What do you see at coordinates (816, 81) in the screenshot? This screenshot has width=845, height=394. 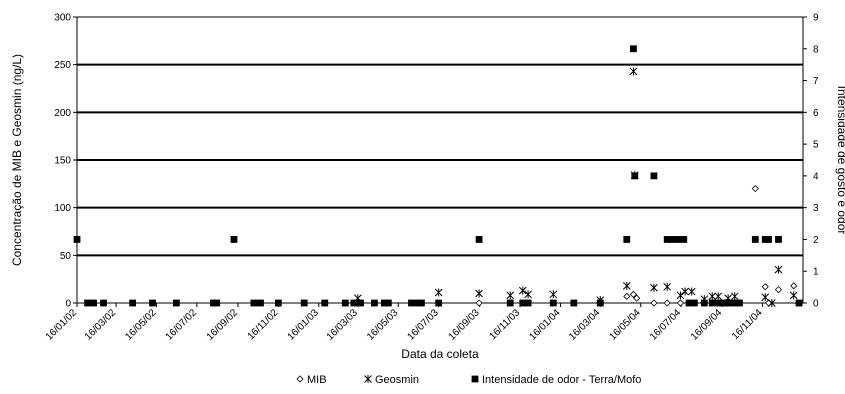 I see `y-right-tick-label: 7` at bounding box center [816, 81].